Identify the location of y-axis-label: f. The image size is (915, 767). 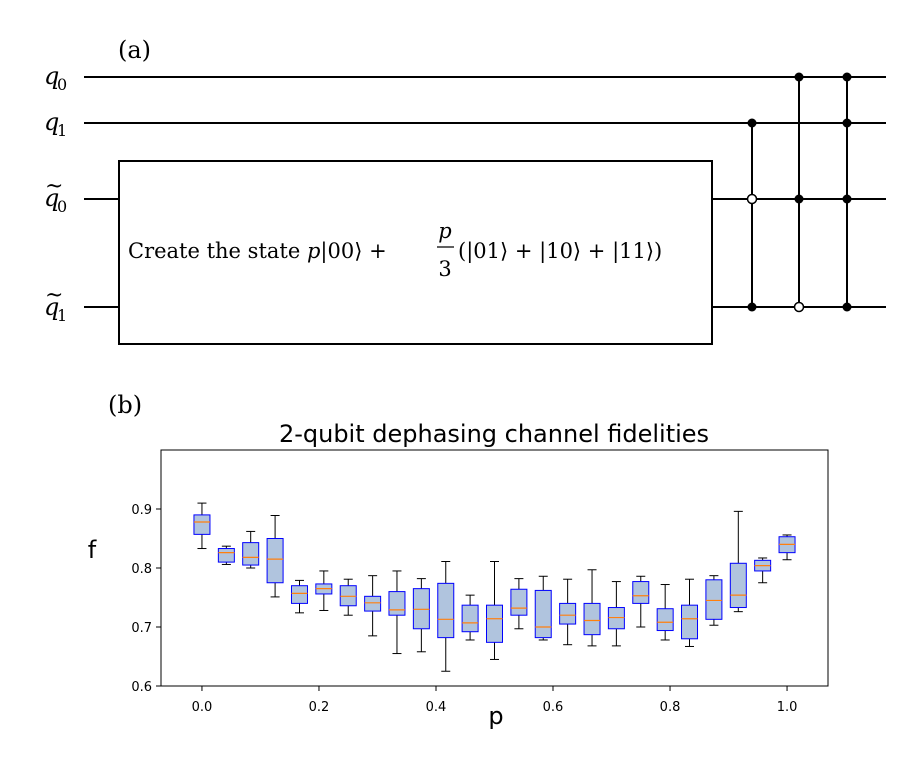
(92, 550).